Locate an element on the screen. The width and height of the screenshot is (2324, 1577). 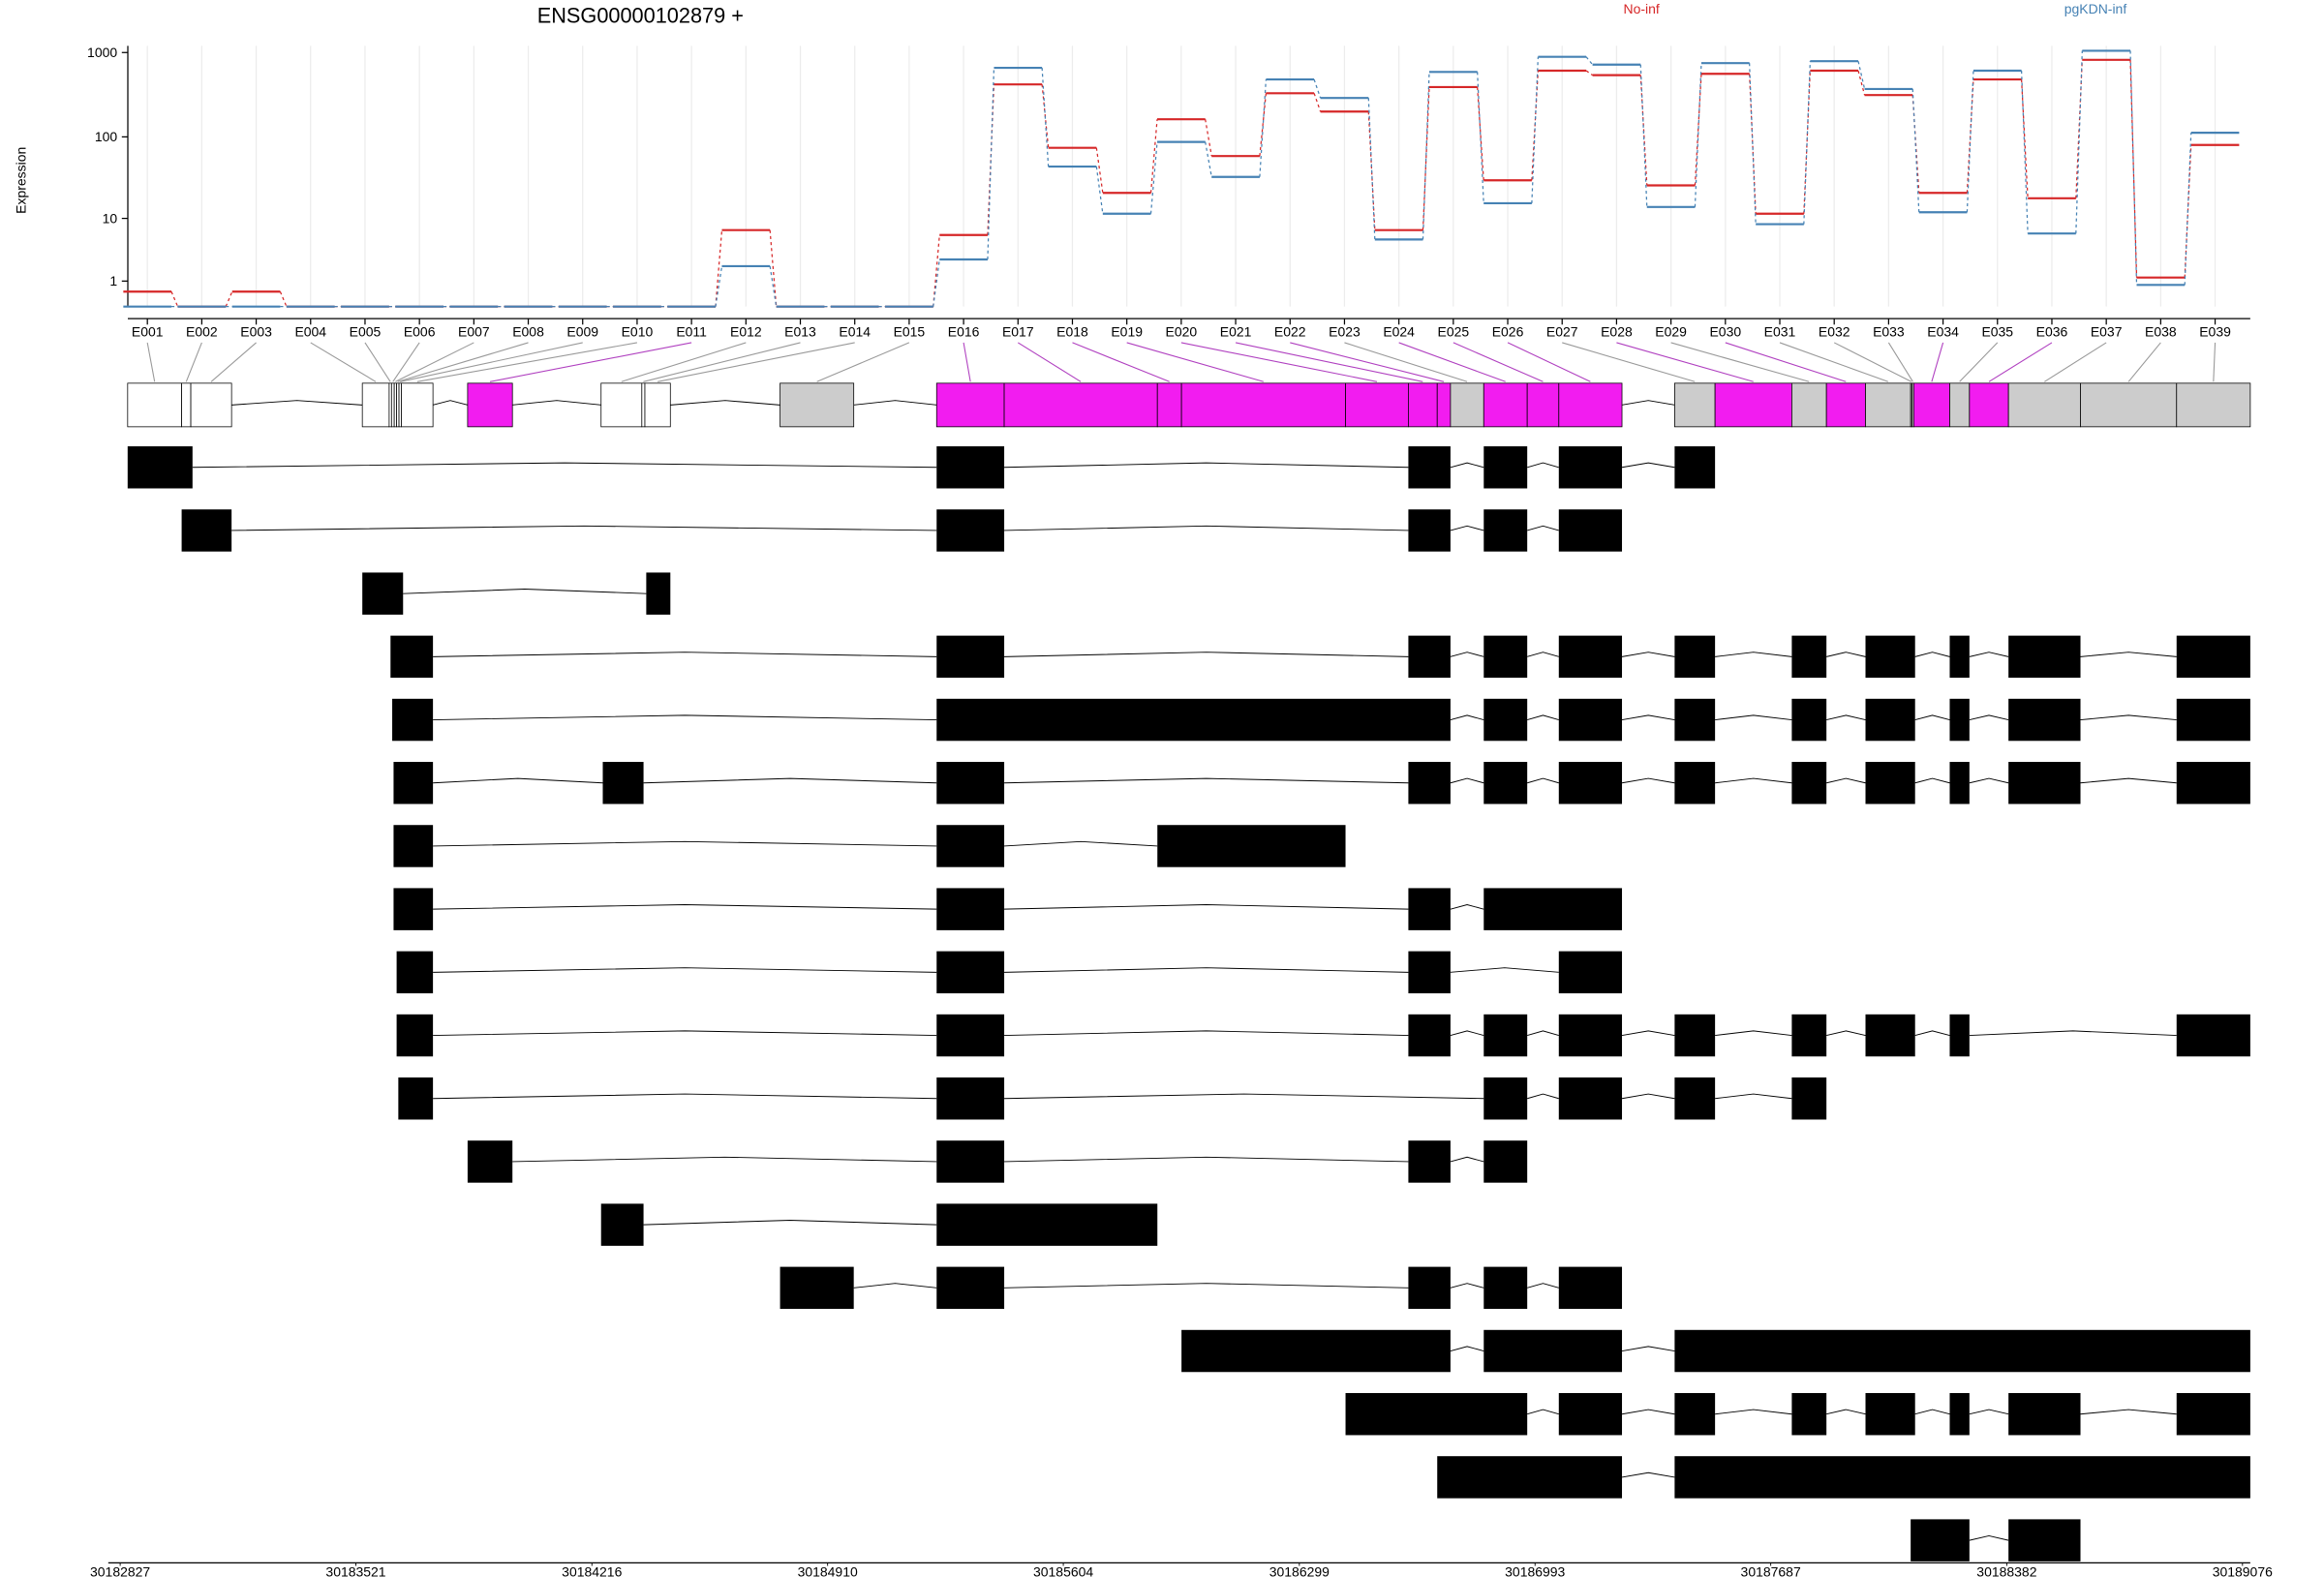
exon-label: E027 is located at coordinates (1562, 332).